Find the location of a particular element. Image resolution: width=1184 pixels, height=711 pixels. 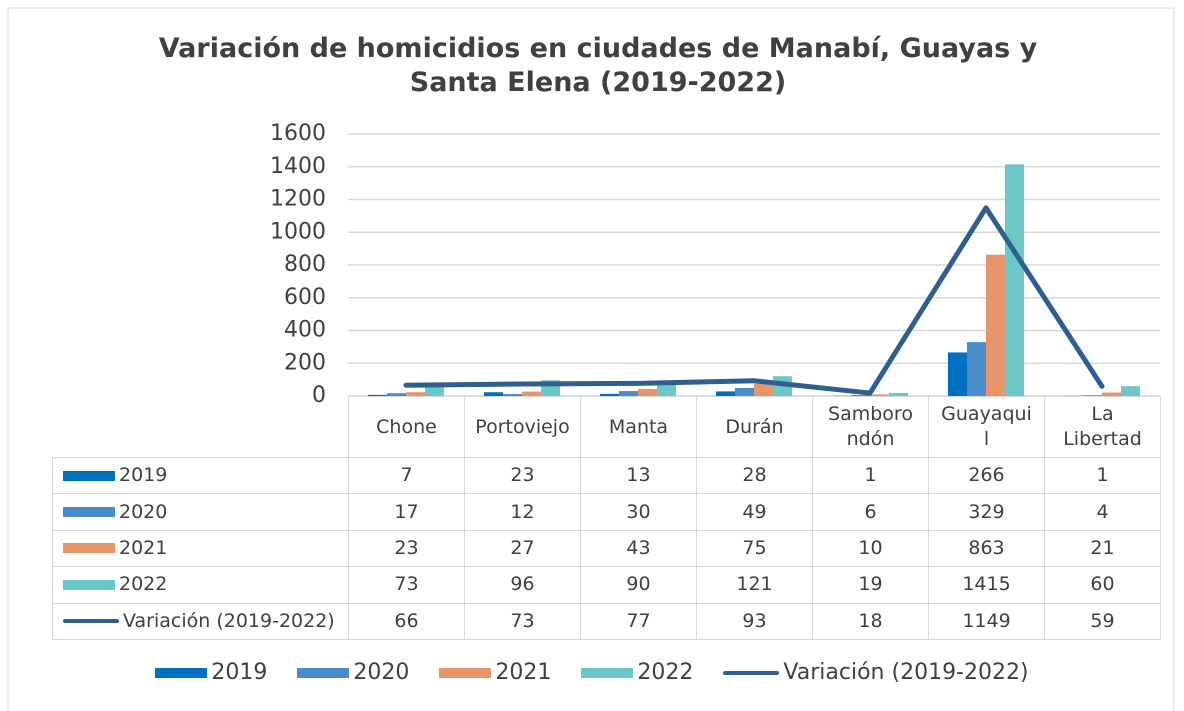

table-cell: 266 is located at coordinates (986, 476).